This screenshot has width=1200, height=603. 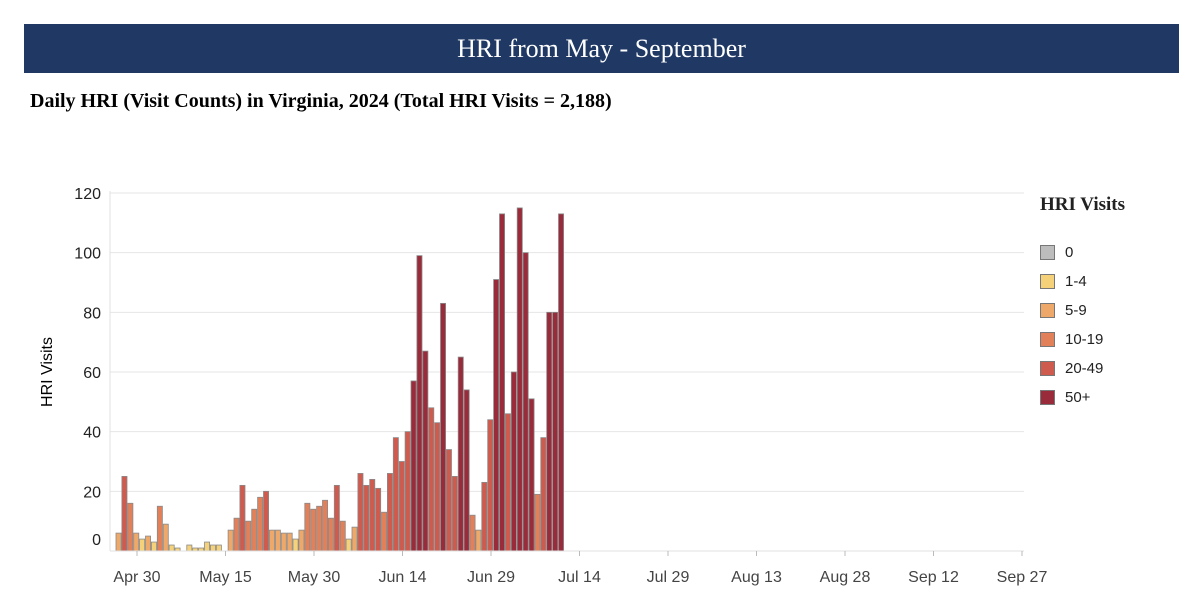 I want to click on legend-label: 20-49, so click(x=1084, y=368).